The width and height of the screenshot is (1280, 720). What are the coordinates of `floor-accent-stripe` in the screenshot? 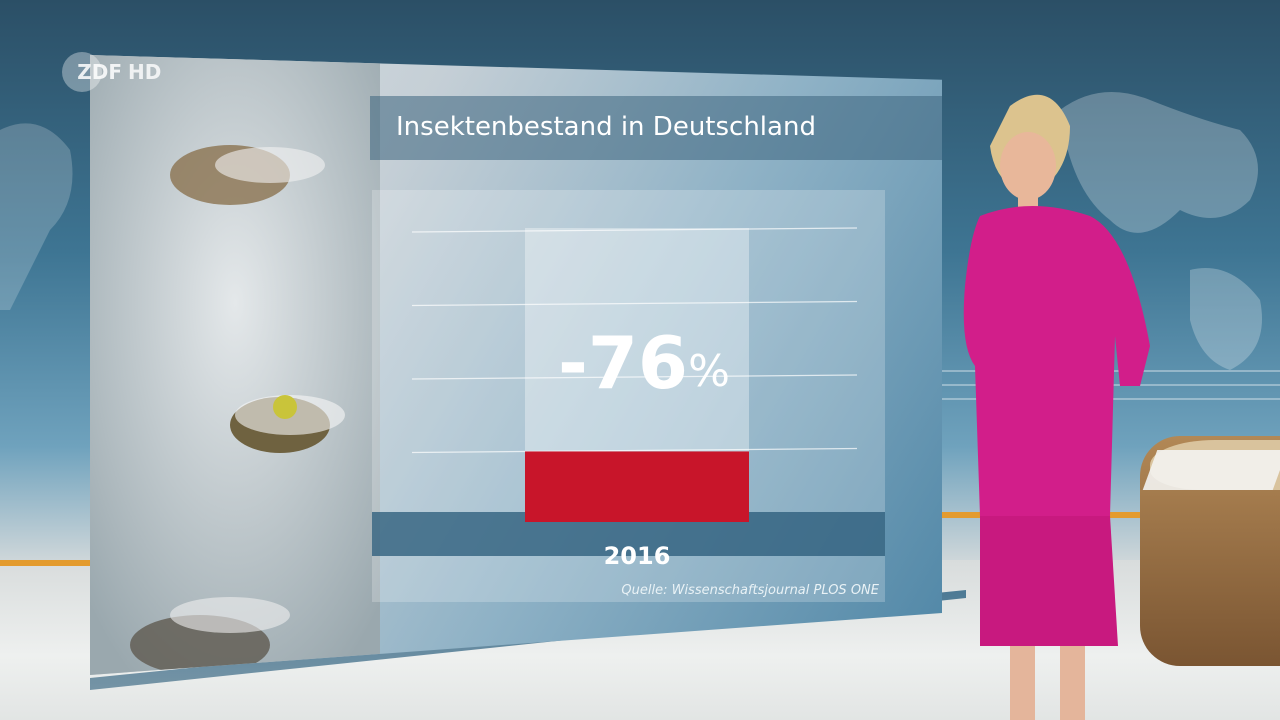 It's located at (50, 563).